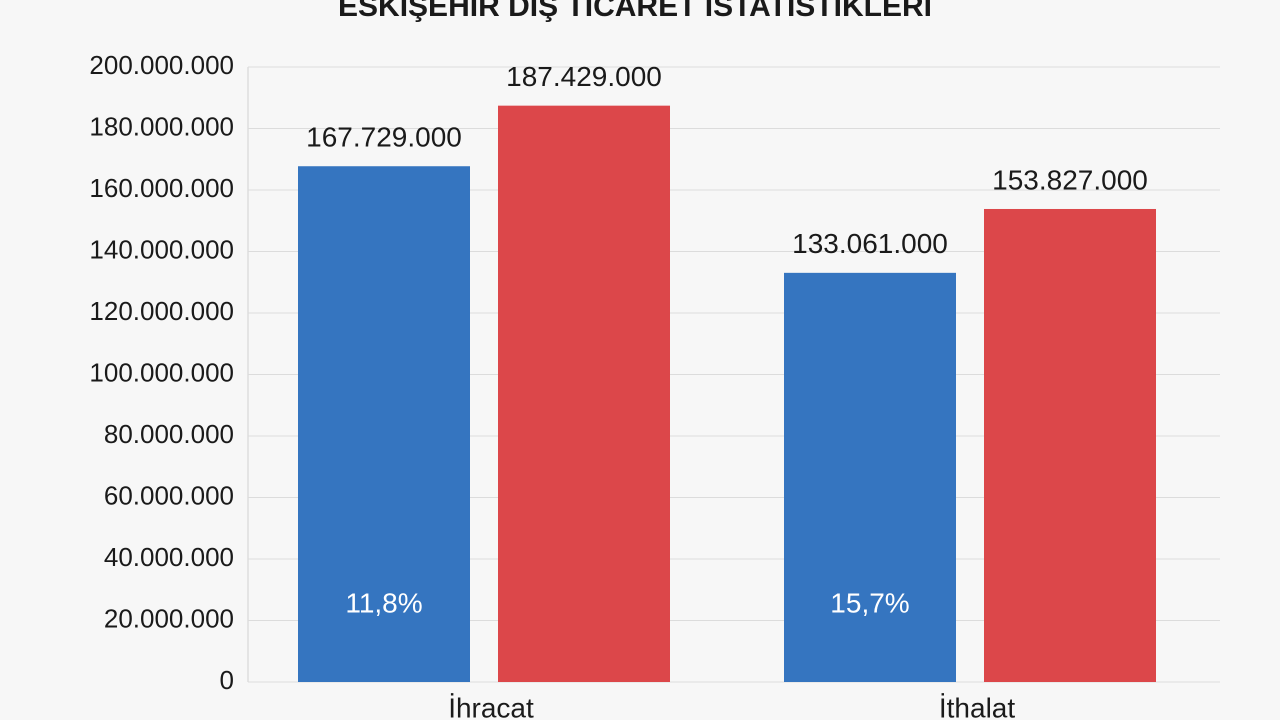  Describe the element at coordinates (169, 557) in the screenshot. I see `y-tick-label: 40.000.000` at that location.